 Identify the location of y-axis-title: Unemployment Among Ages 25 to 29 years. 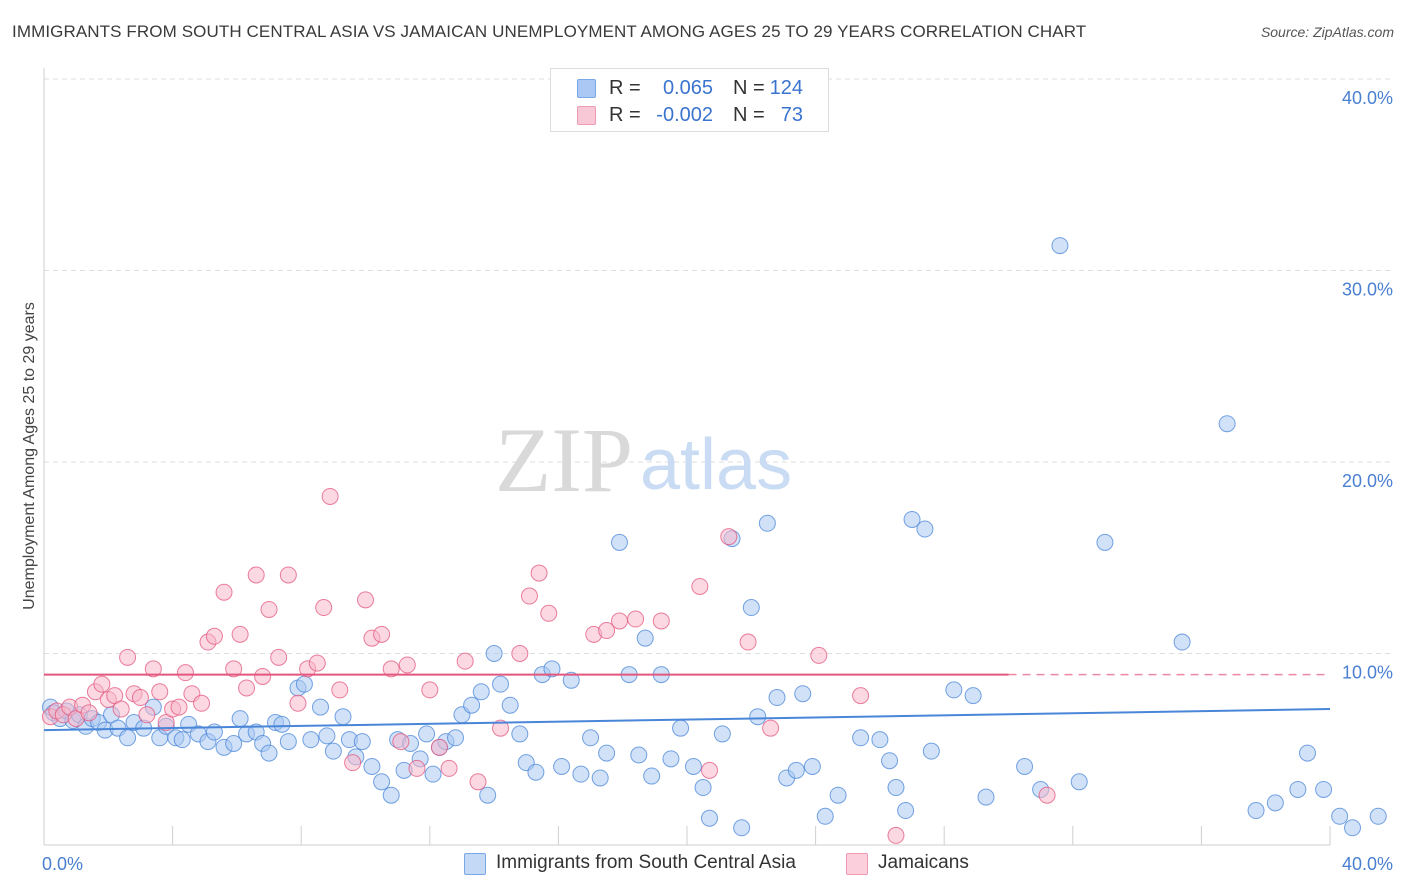
(29, 456).